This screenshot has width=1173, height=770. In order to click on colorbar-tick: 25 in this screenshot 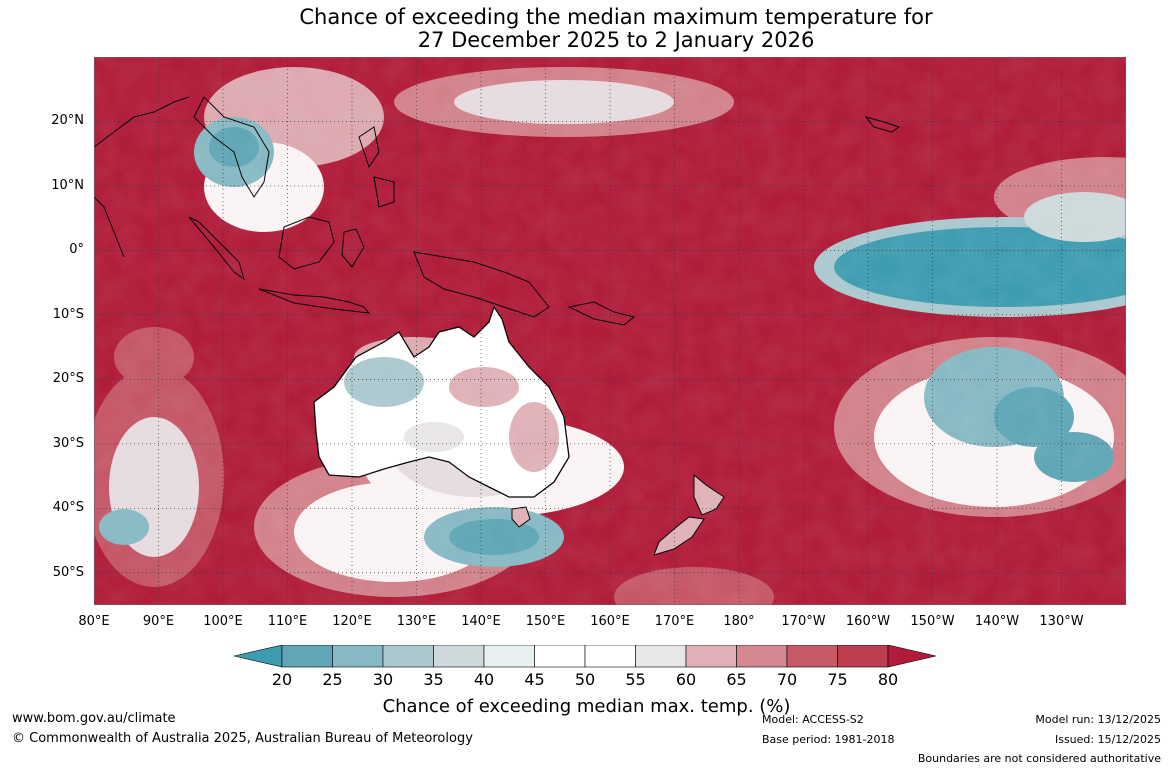, I will do `click(332, 679)`.